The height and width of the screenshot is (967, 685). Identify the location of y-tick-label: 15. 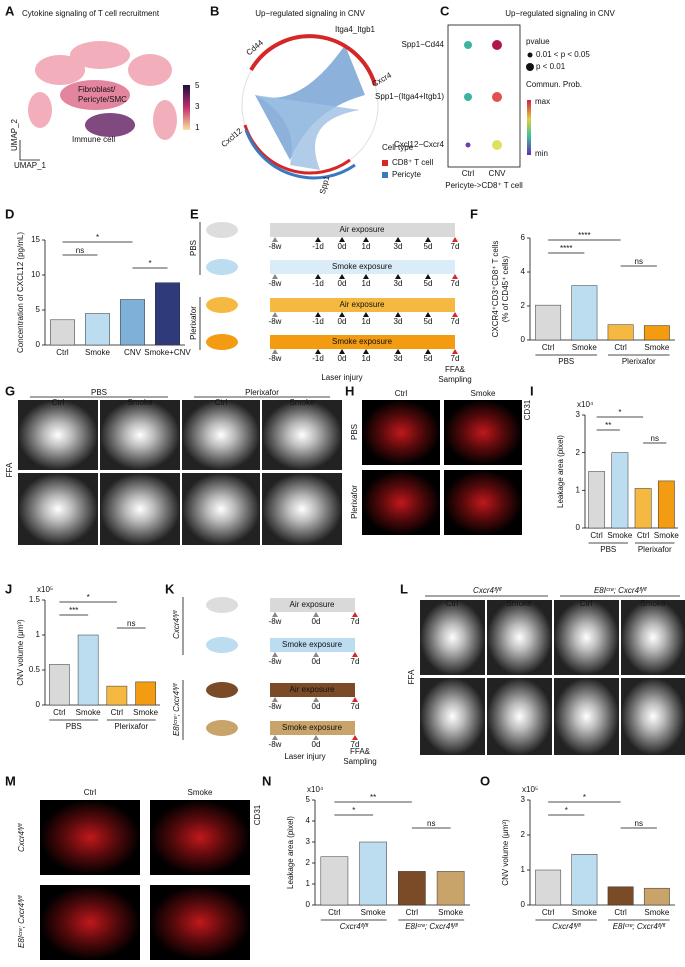
(35, 239).